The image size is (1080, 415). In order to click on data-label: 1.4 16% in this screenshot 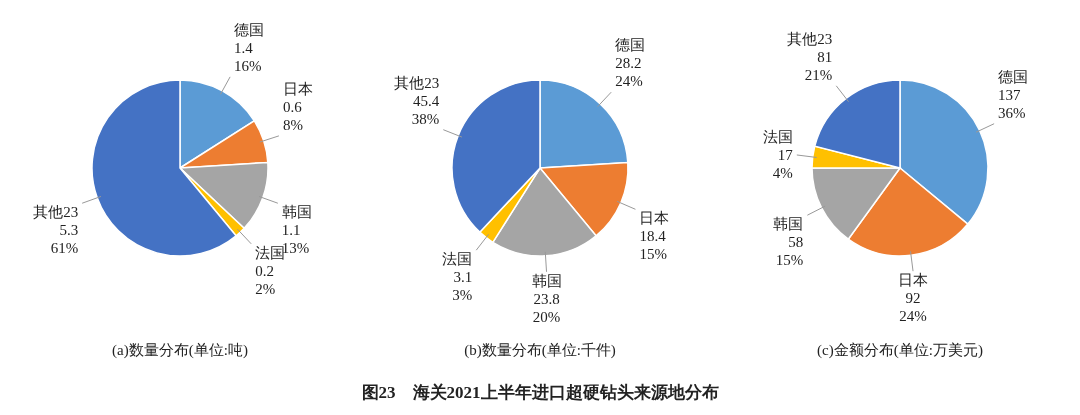, I will do `click(248, 56)`.